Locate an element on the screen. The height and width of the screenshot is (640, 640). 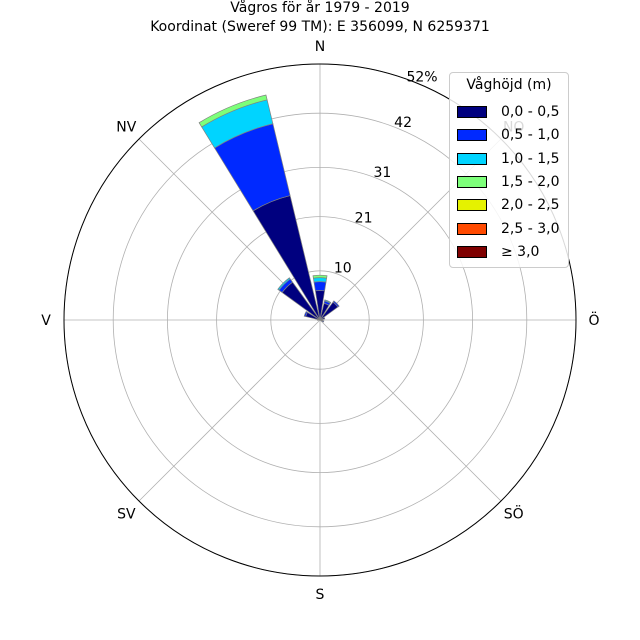
compass-label: N is located at coordinates (320, 47).